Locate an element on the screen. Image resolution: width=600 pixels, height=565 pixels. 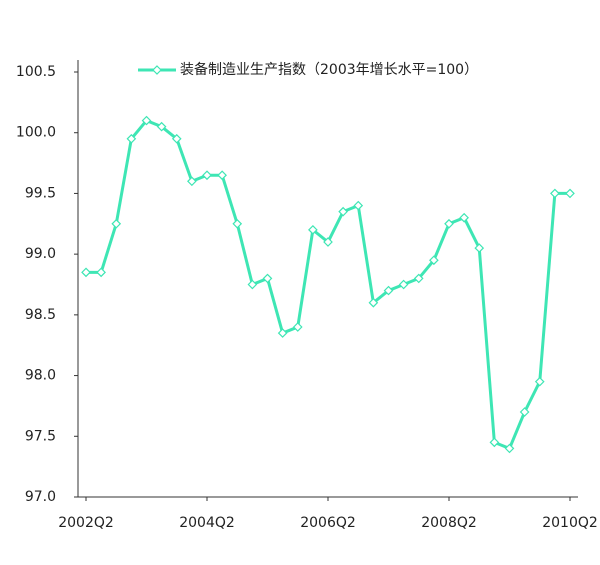
legend-label: 装备制造业生产指数（2003年增长水平=100） is located at coordinates (329, 69).